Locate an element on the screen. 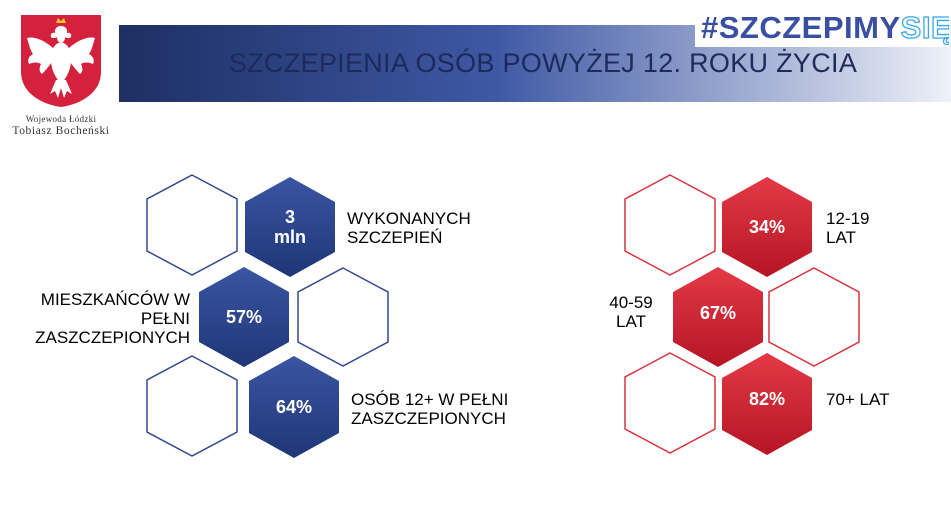 Image resolution: width=951 pixels, height=511 pixels. stat-value-vaccinations: 3 mln is located at coordinates (290, 227).